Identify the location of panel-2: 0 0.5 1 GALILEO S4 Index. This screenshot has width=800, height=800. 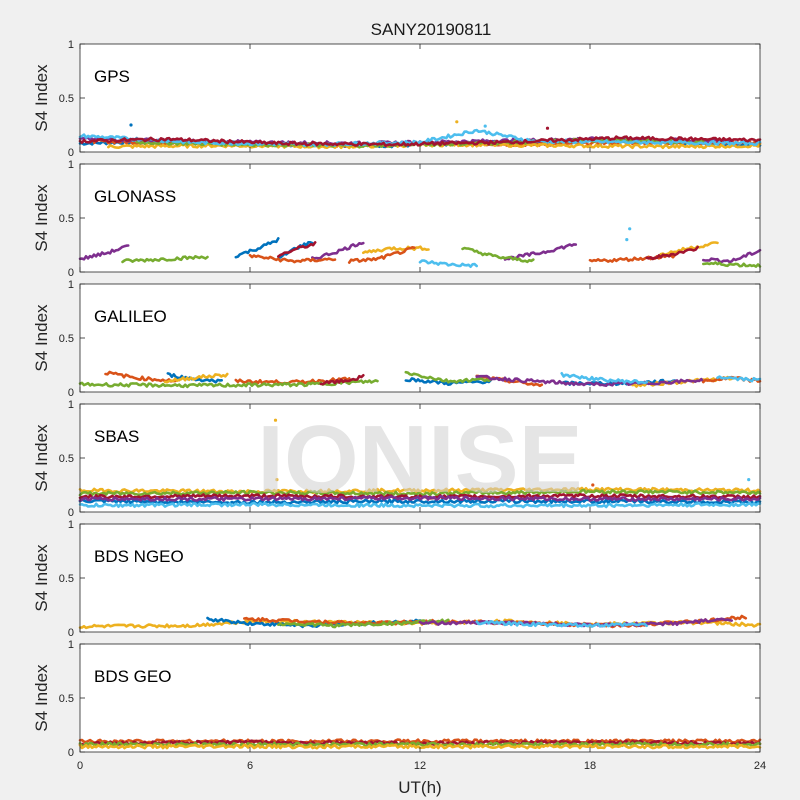
(397, 339).